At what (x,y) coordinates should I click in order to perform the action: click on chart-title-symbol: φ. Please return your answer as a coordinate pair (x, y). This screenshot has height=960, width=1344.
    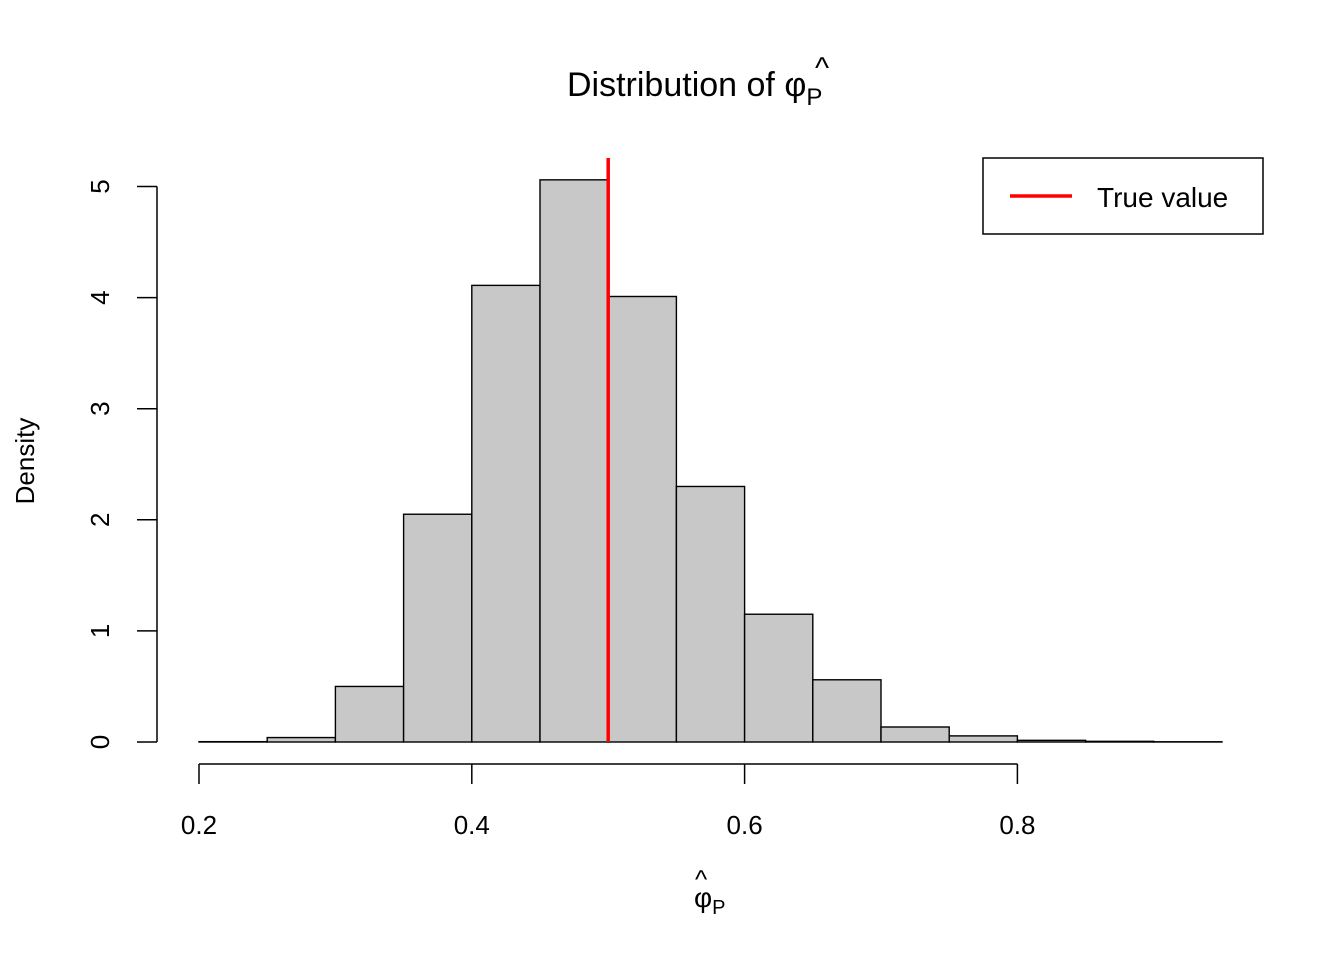
    Looking at the image, I should click on (795, 85).